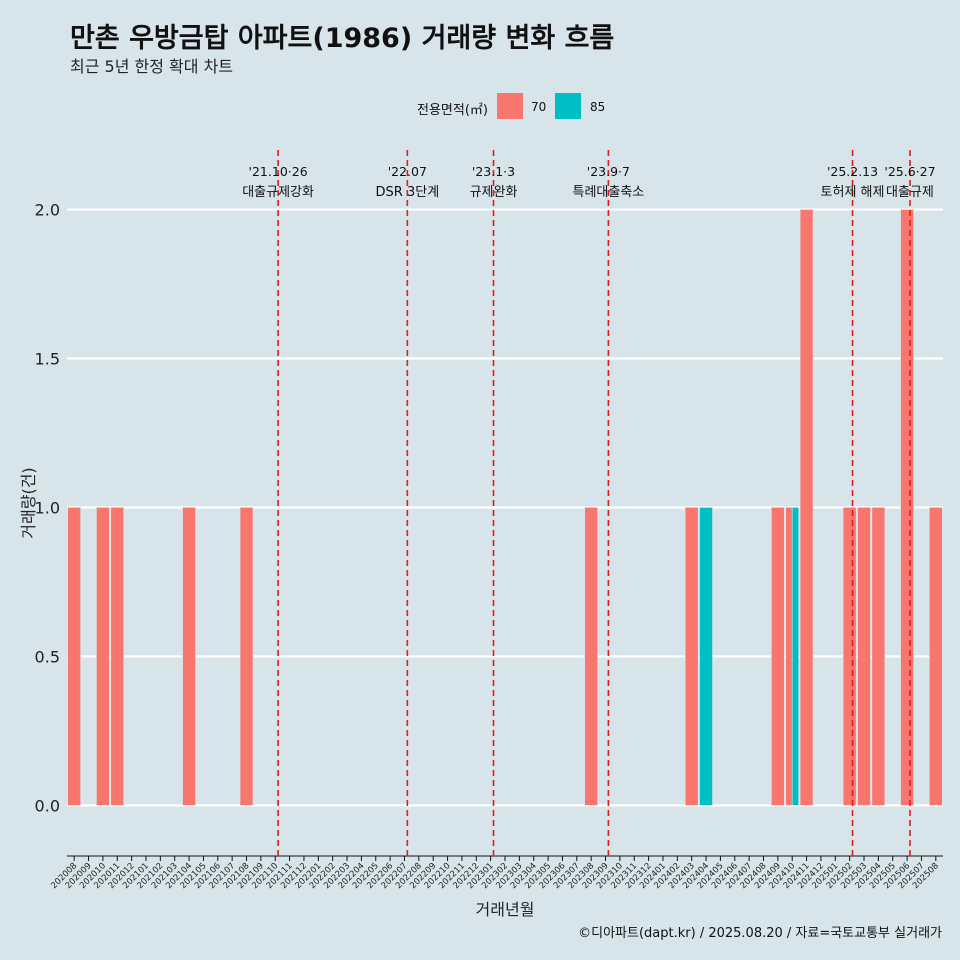 The width and height of the screenshot is (960, 960). What do you see at coordinates (539, 107) in the screenshot?
I see `legend-label-70: 70` at bounding box center [539, 107].